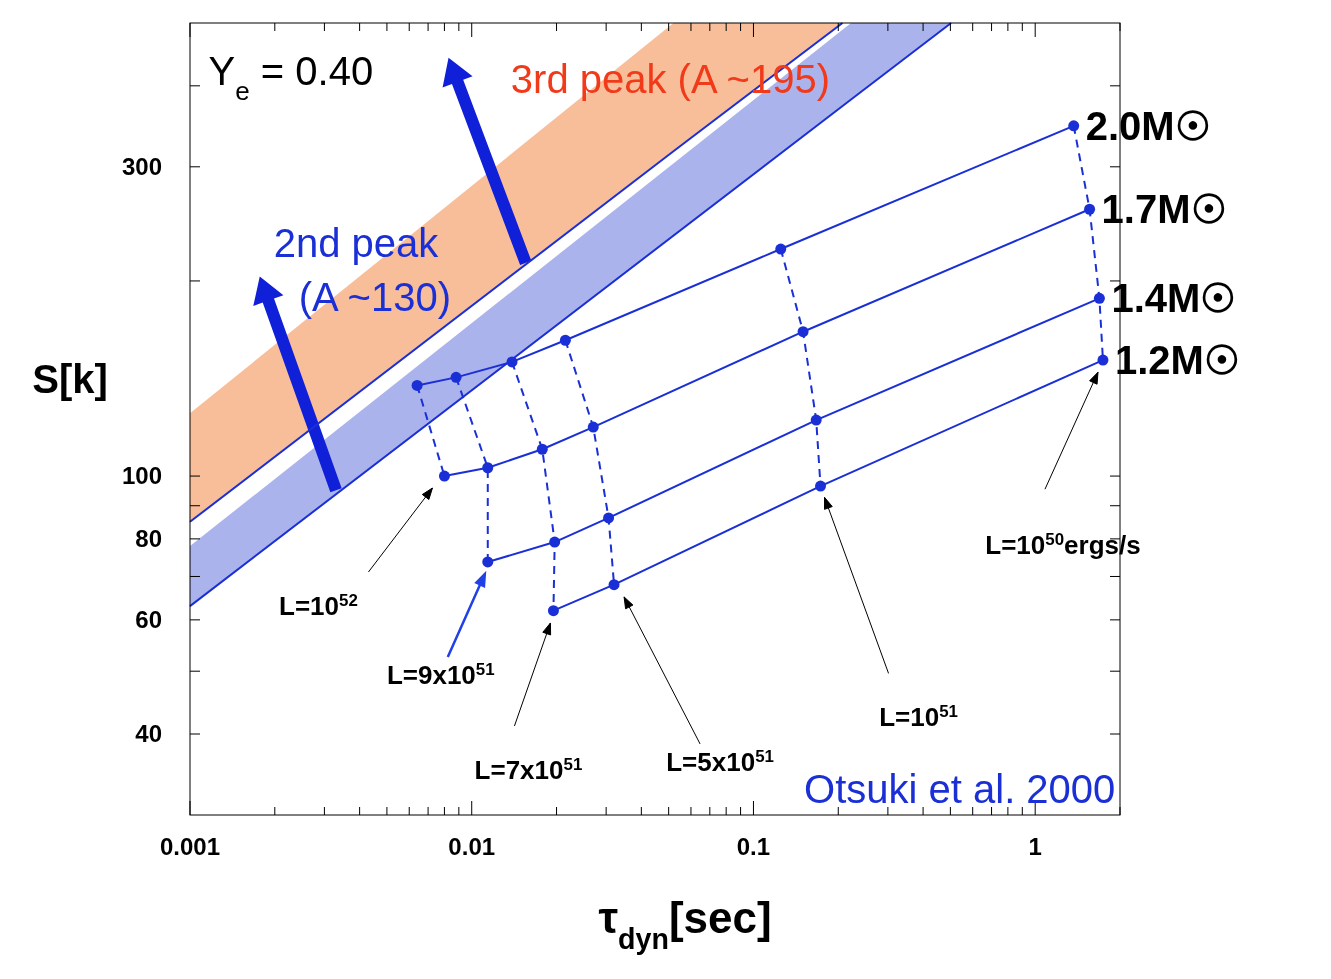  Describe the element at coordinates (148, 619) in the screenshot. I see `y-tick-label: 60` at that location.